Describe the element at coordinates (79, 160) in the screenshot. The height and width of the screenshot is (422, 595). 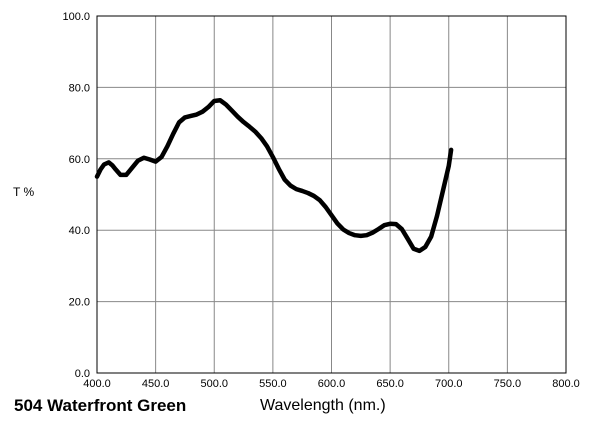
I see `y-tick-label: 60.0` at that location.